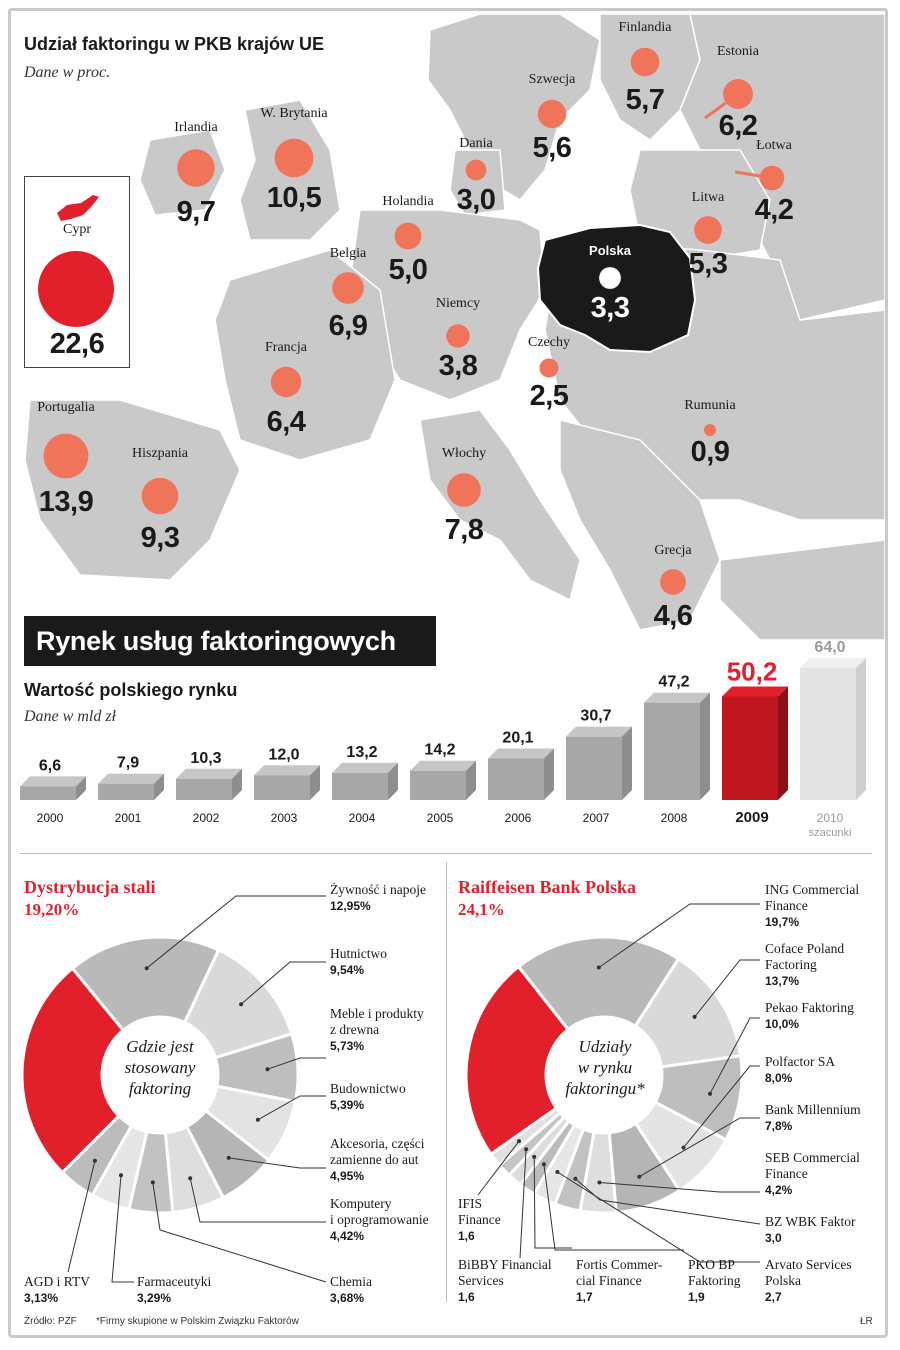 The image size is (900, 1350). I want to click on label-wlochy-value: 7,8, so click(464, 530).